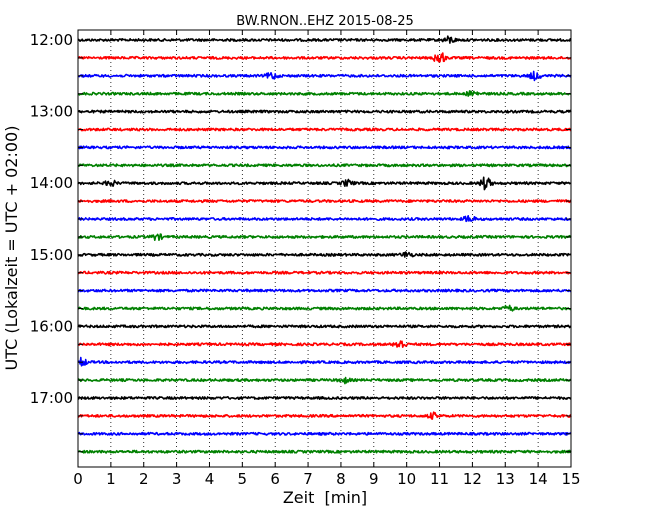  Describe the element at coordinates (406, 479) in the screenshot. I see `x-tick-label: 10` at that location.